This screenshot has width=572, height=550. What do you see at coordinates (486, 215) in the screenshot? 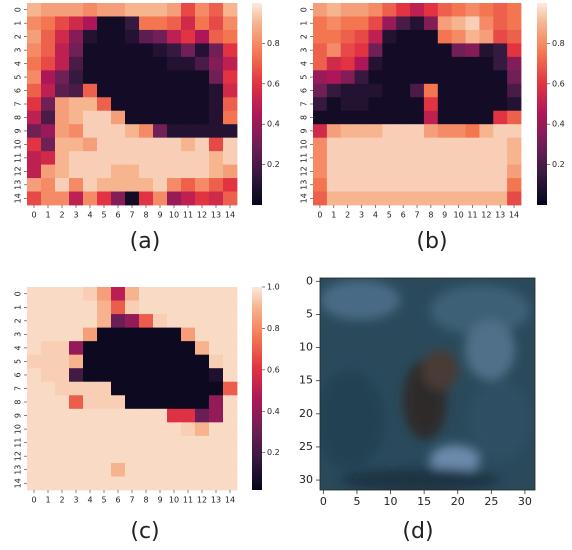
I see `x-tick-label: 12` at bounding box center [486, 215].